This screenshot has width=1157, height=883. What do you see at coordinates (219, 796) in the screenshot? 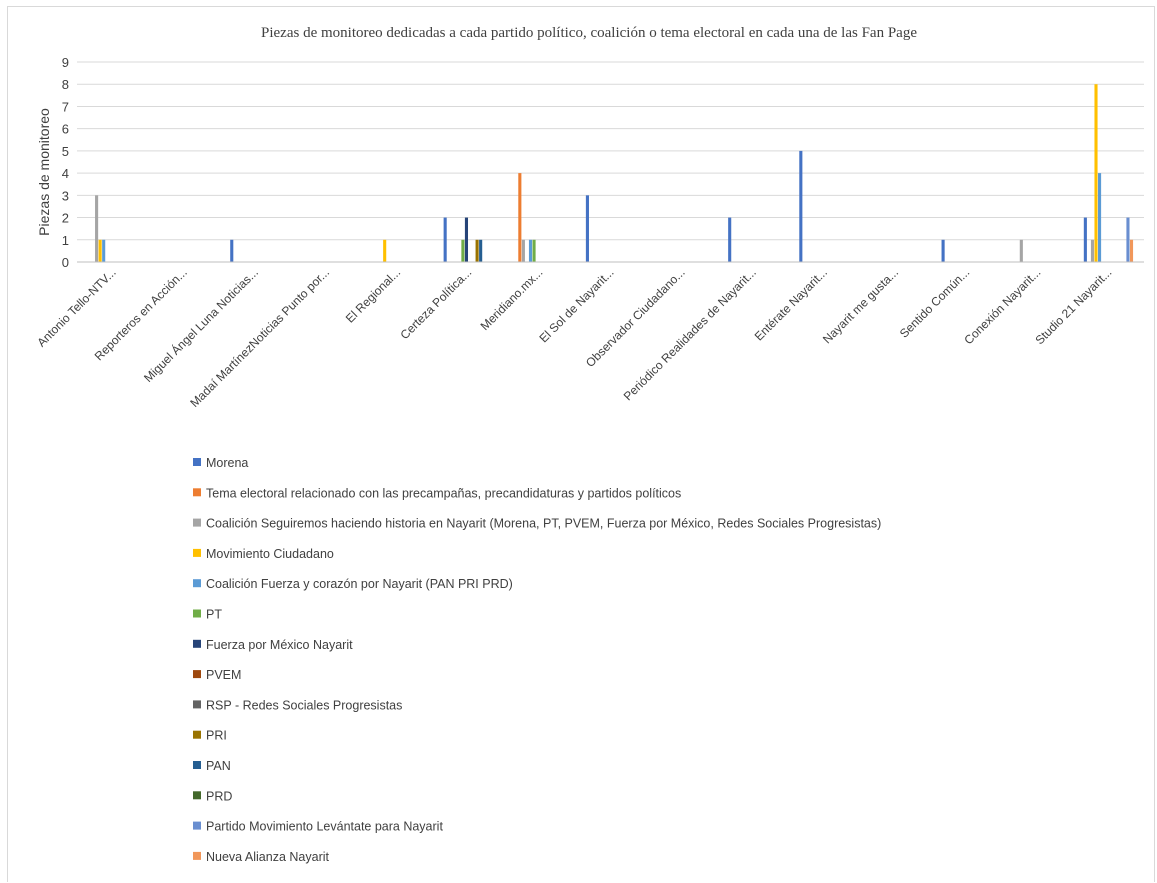
I see `legend-label: PRD` at bounding box center [219, 796].